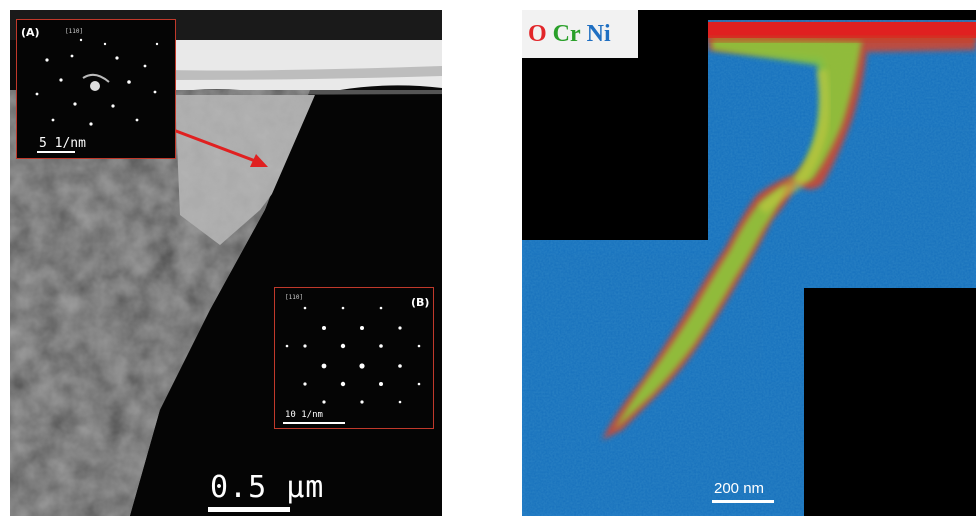 This screenshot has width=976, height=518. Describe the element at coordinates (74, 31) in the screenshot. I see `inset-a-zone-axis: [110]` at that location.